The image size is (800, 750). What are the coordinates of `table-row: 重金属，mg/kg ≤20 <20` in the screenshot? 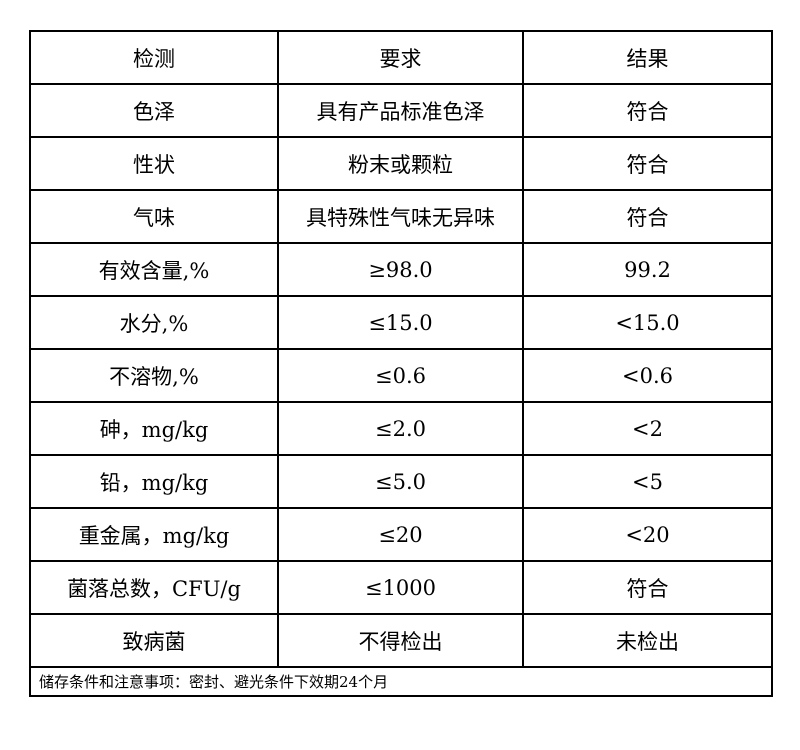 It's located at (401, 534).